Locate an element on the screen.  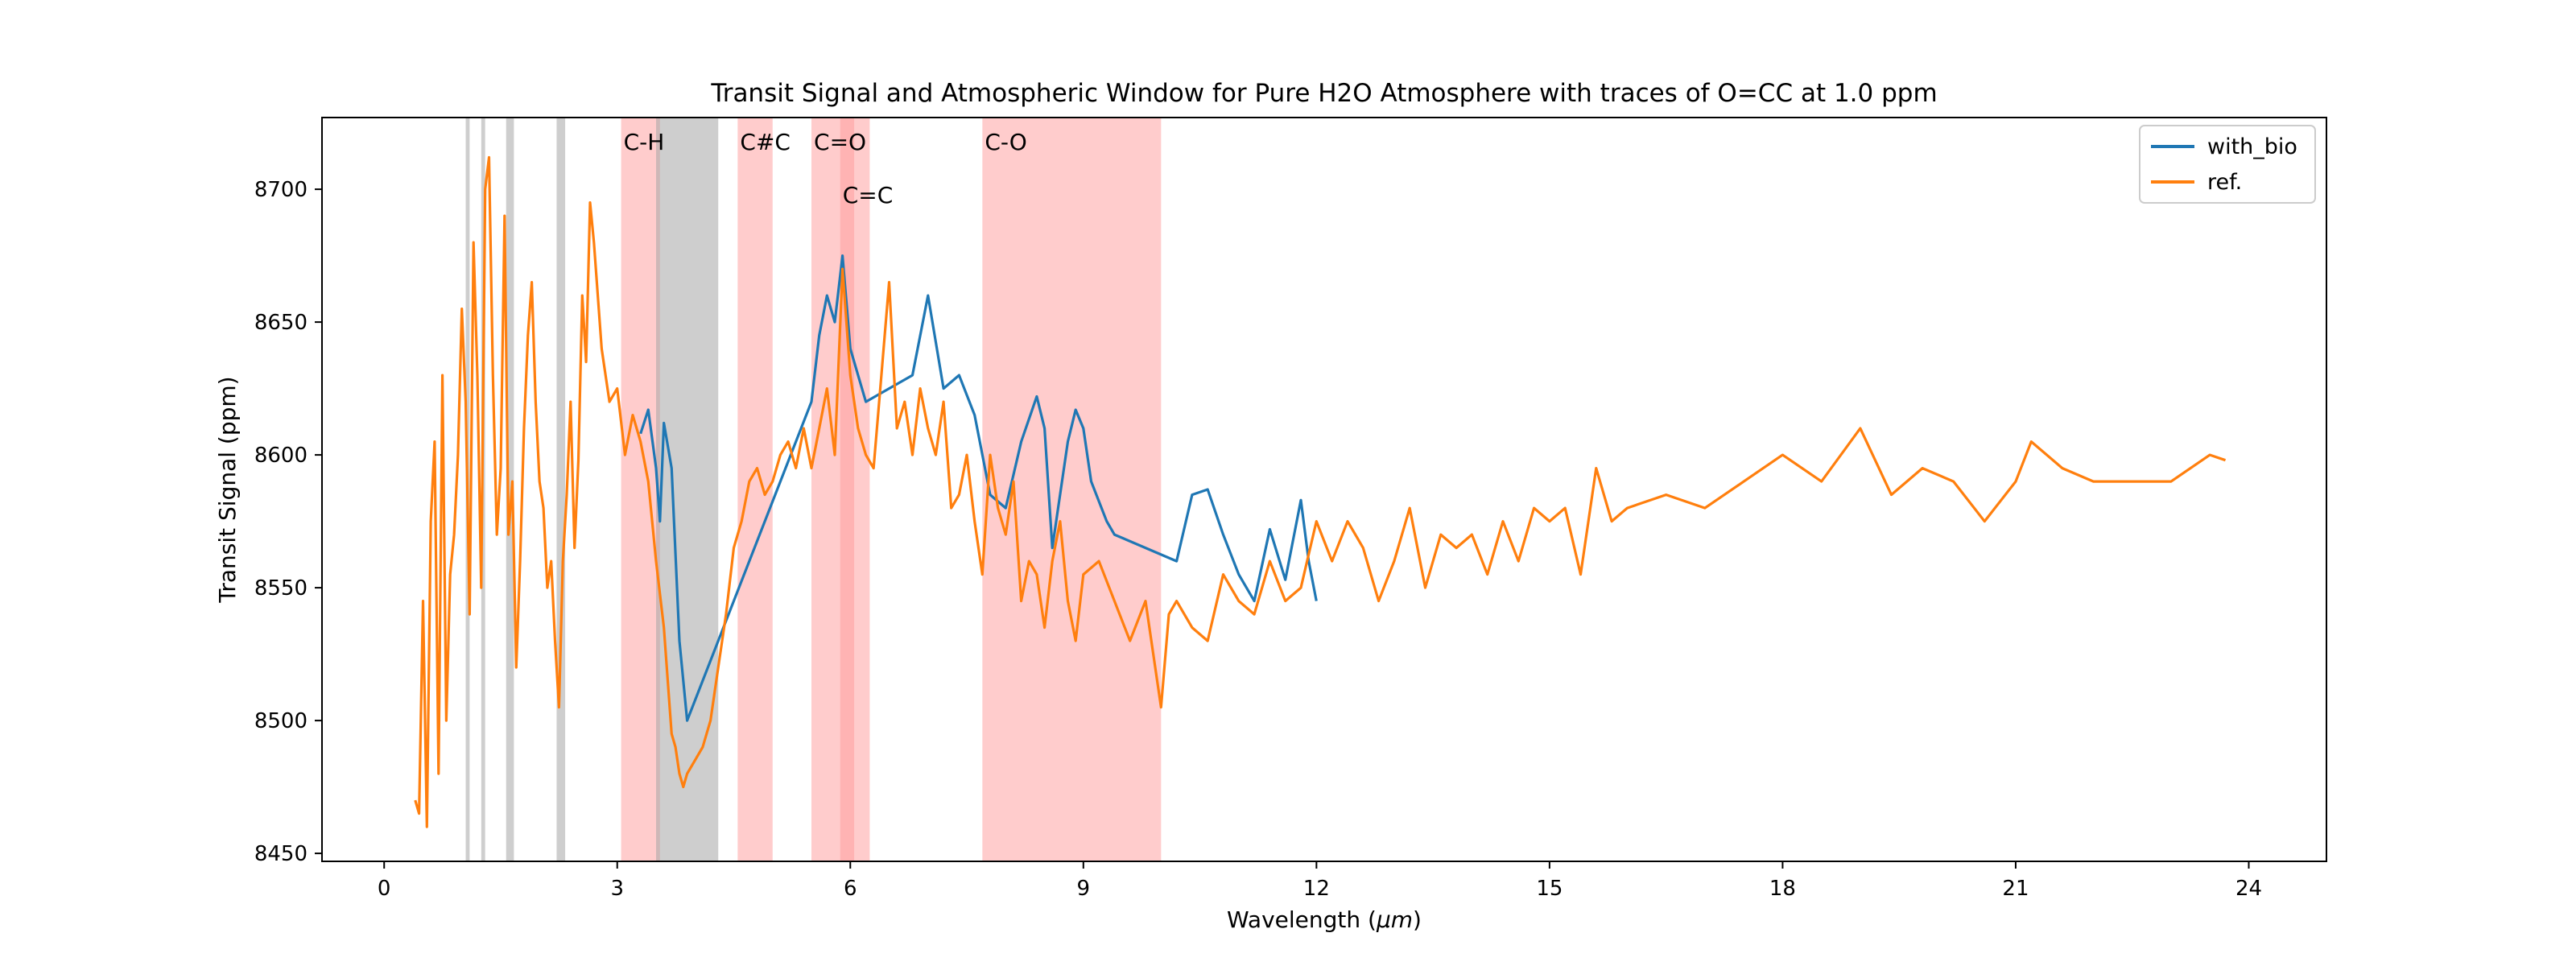
band-label-0: C-H is located at coordinates (644, 142).